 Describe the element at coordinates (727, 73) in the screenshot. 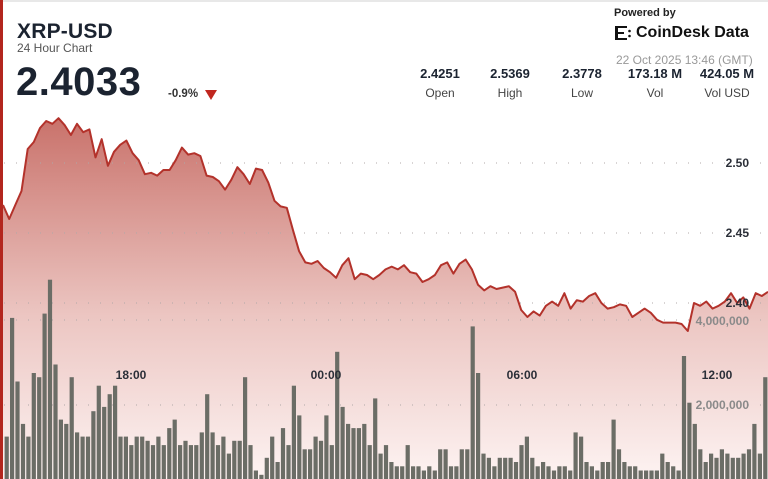

I see `stat-value: 424.05 M` at that location.